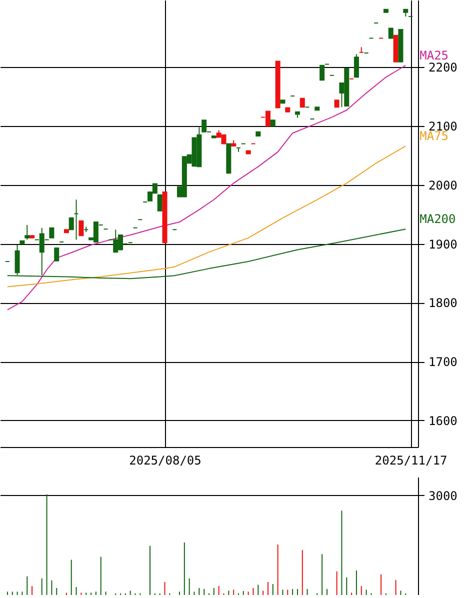 The width and height of the screenshot is (472, 598). I want to click on line-series, so click(206, 254).